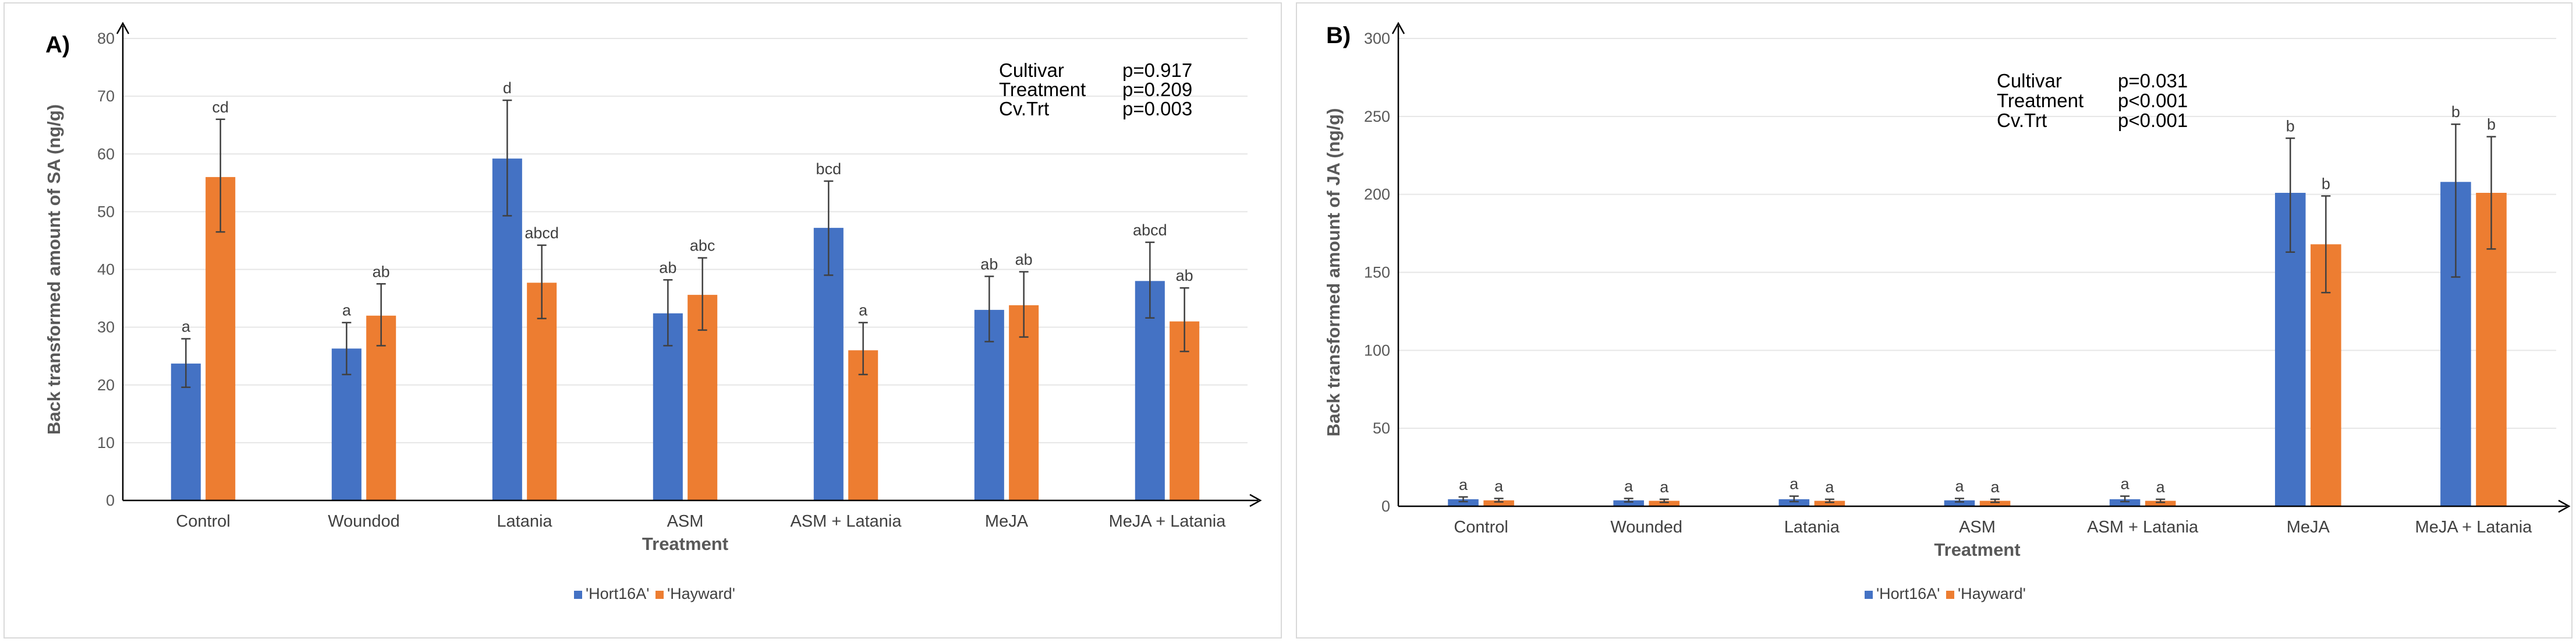 This screenshot has width=2576, height=642. Describe the element at coordinates (1377, 195) in the screenshot. I see `y-tick-label: 200` at that location.